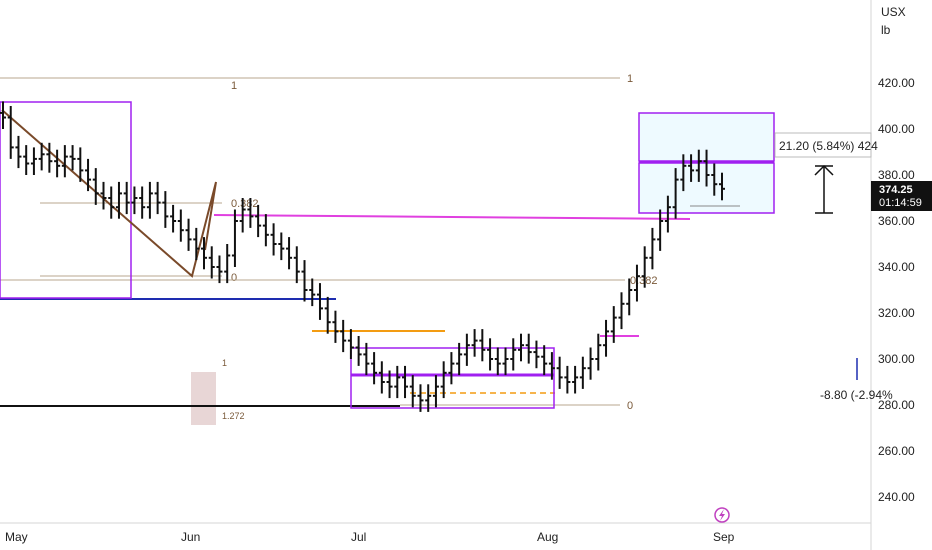 The width and height of the screenshot is (932, 550). I want to click on x-tick-label: May, so click(16, 537).